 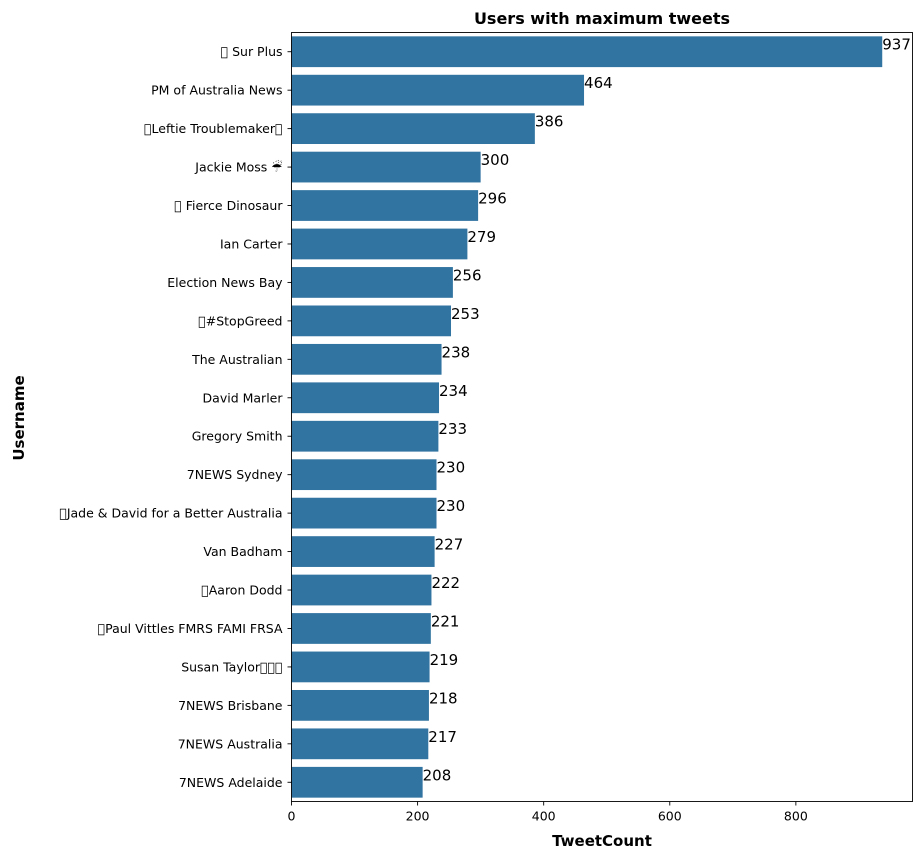 What do you see at coordinates (231, 666) in the screenshot?
I see `y-tick-label: Susan Taylor   ` at bounding box center [231, 666].